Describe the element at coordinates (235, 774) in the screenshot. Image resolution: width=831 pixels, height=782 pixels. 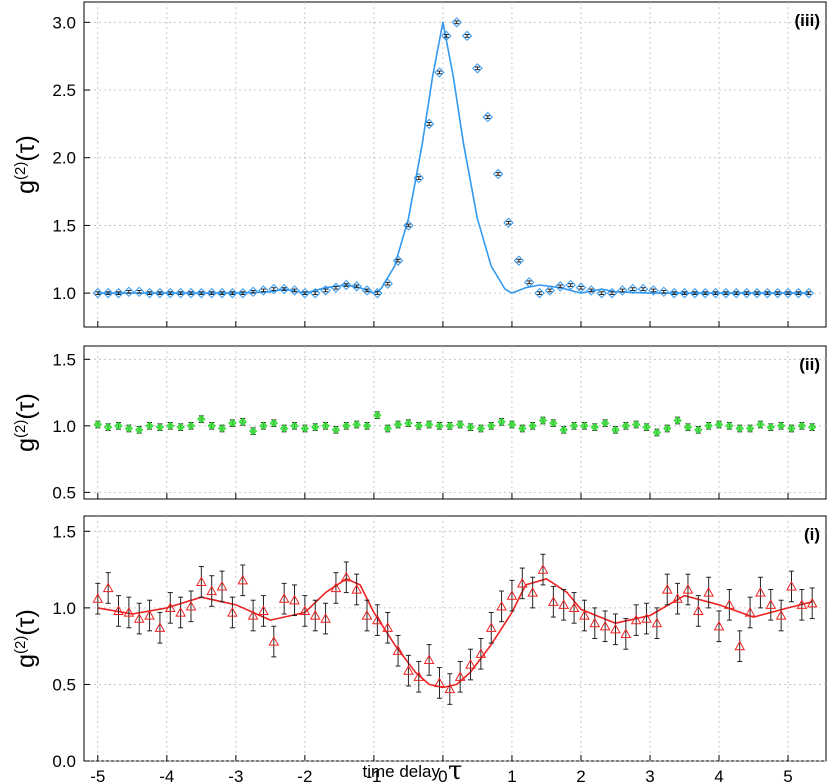
I see `x-tick-label: -3` at that location.